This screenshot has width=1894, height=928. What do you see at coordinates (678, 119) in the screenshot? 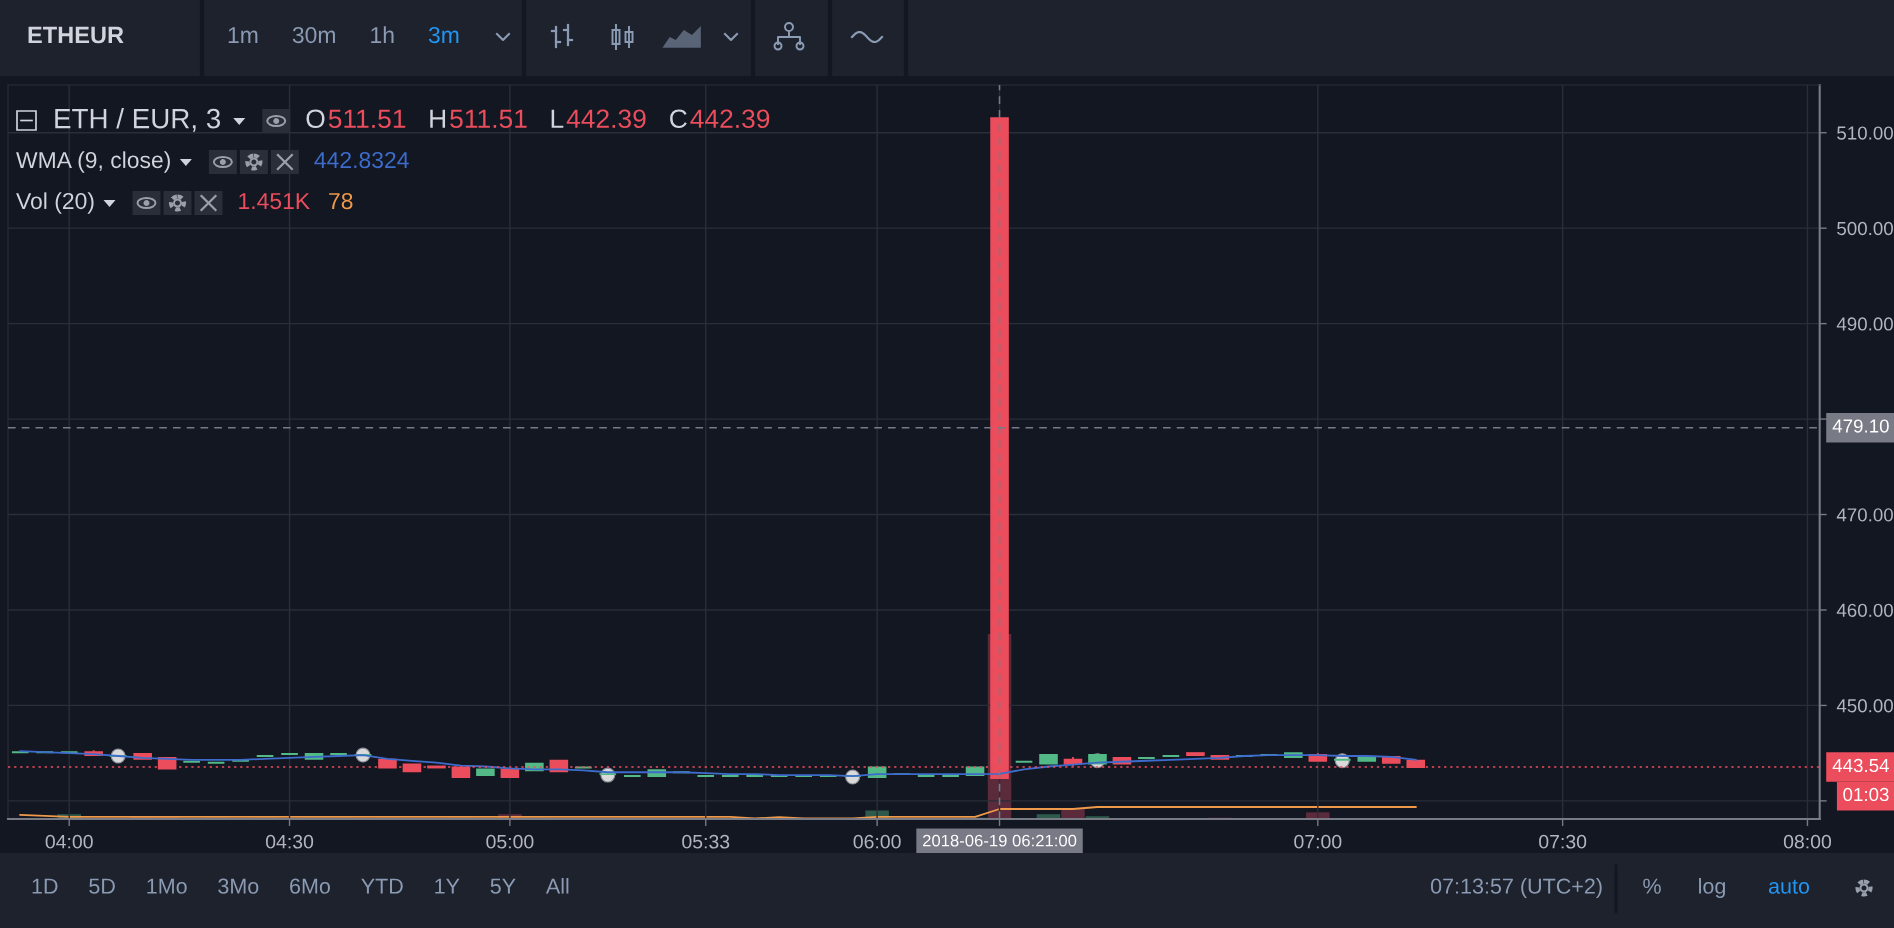
I see `annotation: C` at bounding box center [678, 119].